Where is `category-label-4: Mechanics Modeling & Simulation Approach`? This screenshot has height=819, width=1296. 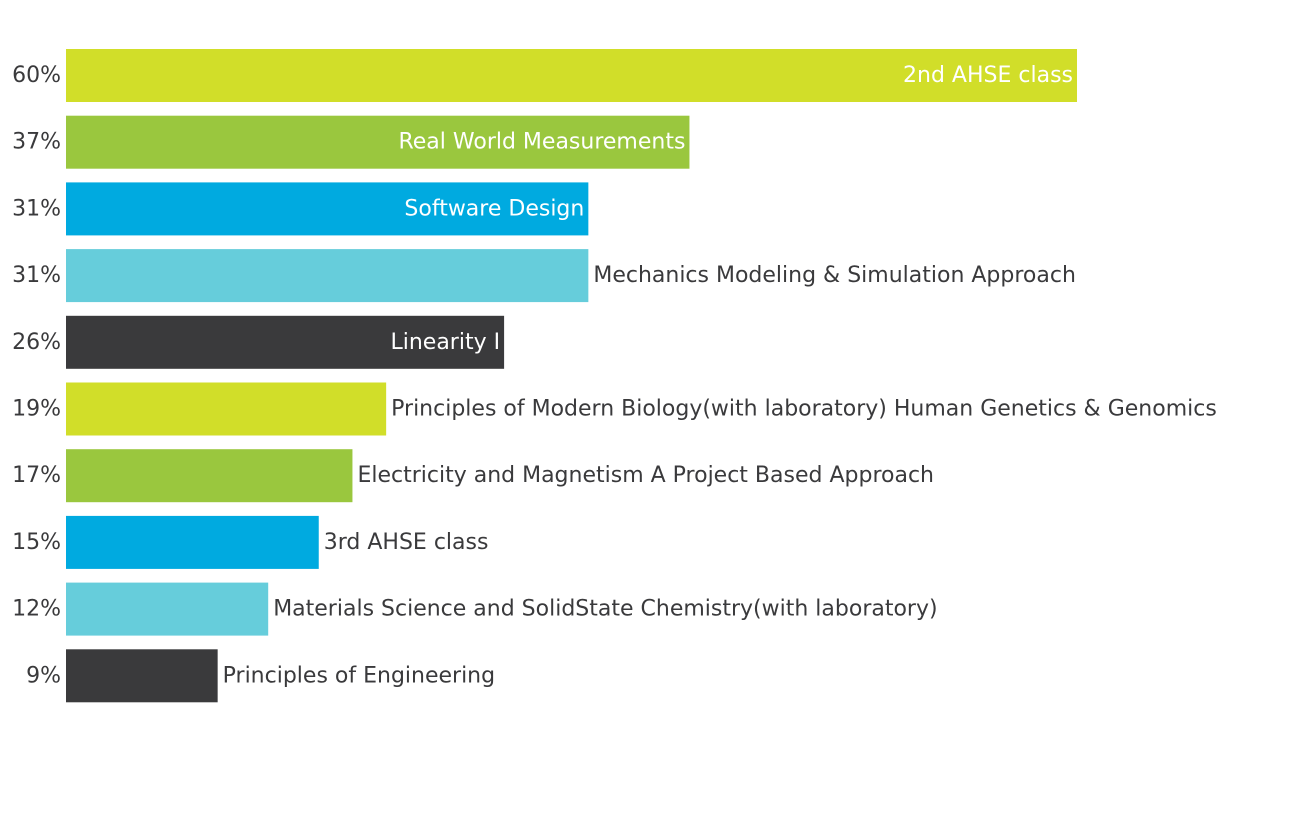 category-label-4: Mechanics Modeling & Simulation Approach is located at coordinates (834, 275).